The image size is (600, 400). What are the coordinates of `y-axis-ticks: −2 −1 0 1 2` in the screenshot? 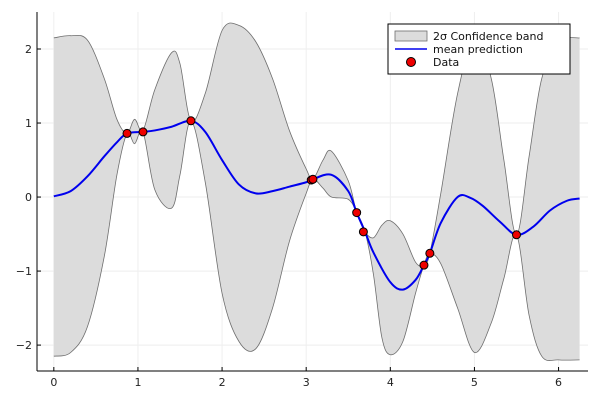 It's located at (28, 197).